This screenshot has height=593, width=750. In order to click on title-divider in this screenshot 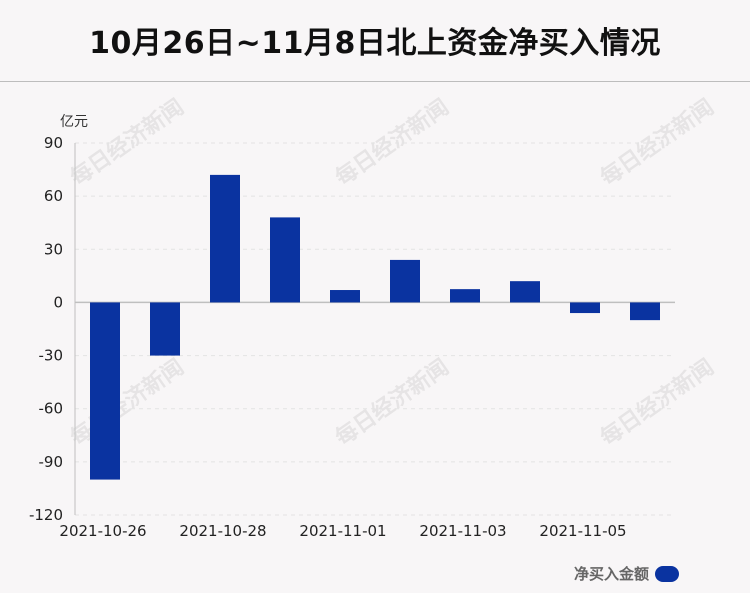, I will do `click(375, 81)`.